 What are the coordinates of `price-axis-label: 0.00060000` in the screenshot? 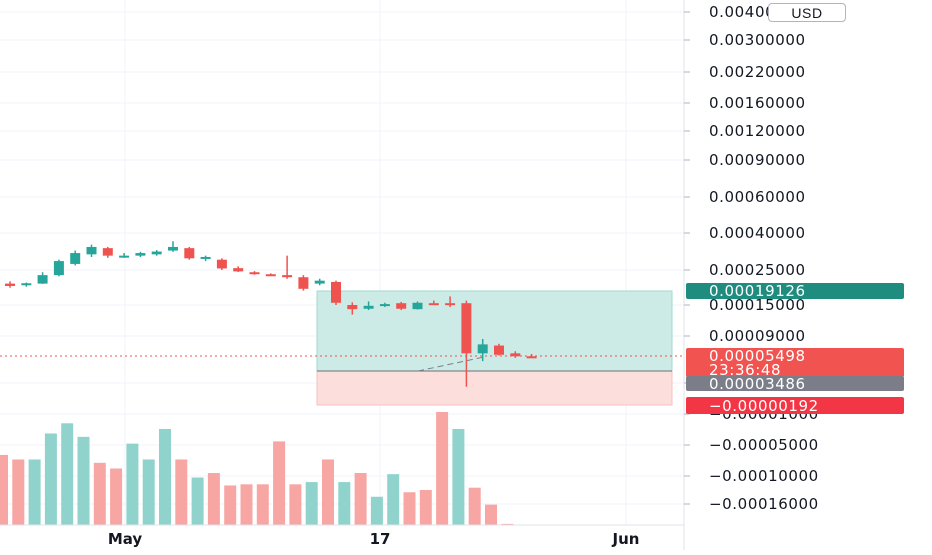 It's located at (757, 197).